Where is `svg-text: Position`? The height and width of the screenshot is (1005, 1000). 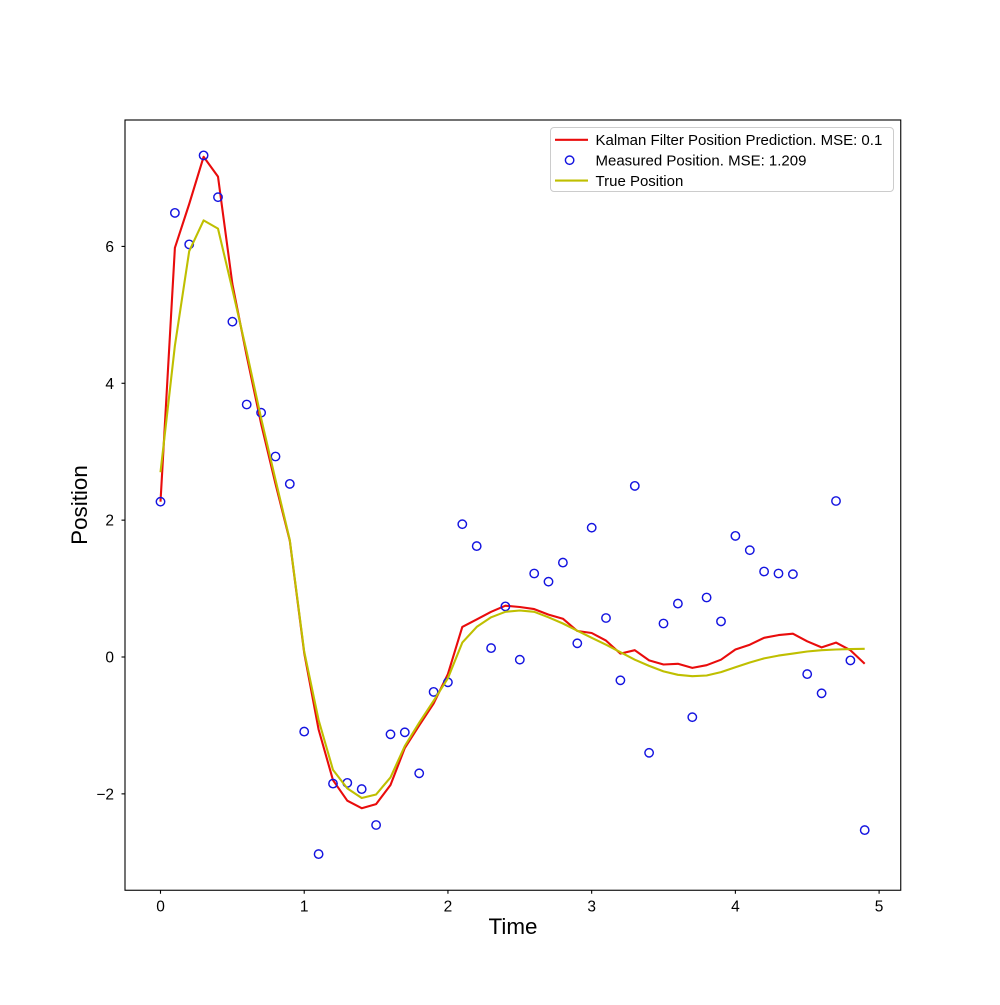 svg-text: Position is located at coordinates (79, 505).